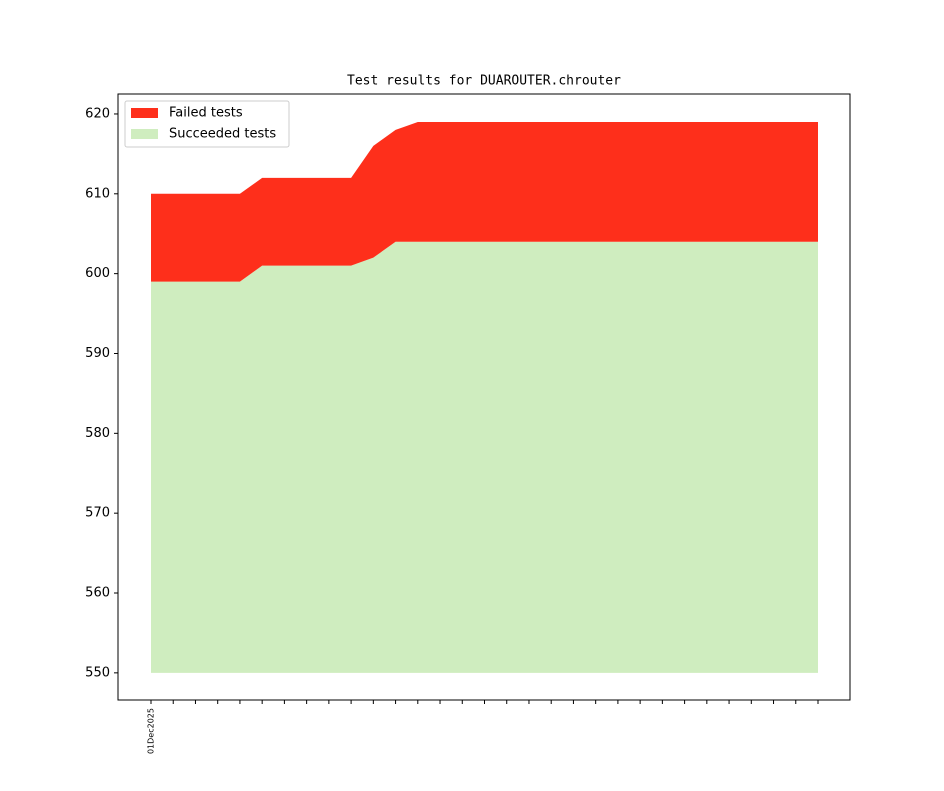 The width and height of the screenshot is (944, 791). I want to click on y-tick-label: 590, so click(97, 353).